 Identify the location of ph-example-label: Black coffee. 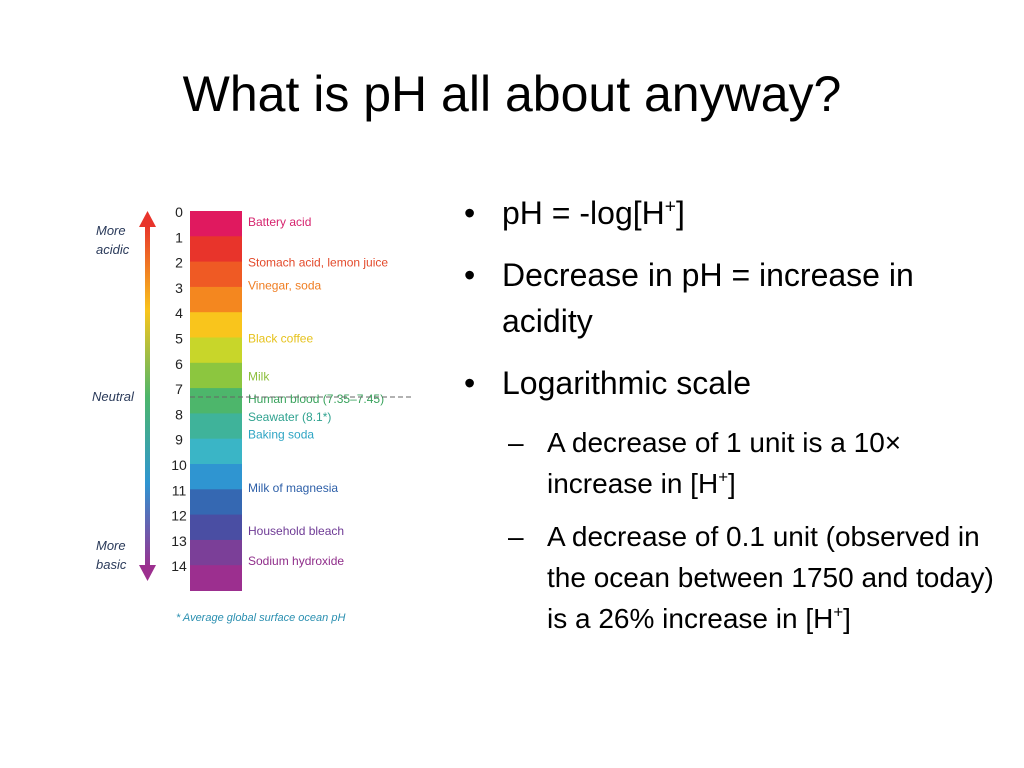
(280, 339).